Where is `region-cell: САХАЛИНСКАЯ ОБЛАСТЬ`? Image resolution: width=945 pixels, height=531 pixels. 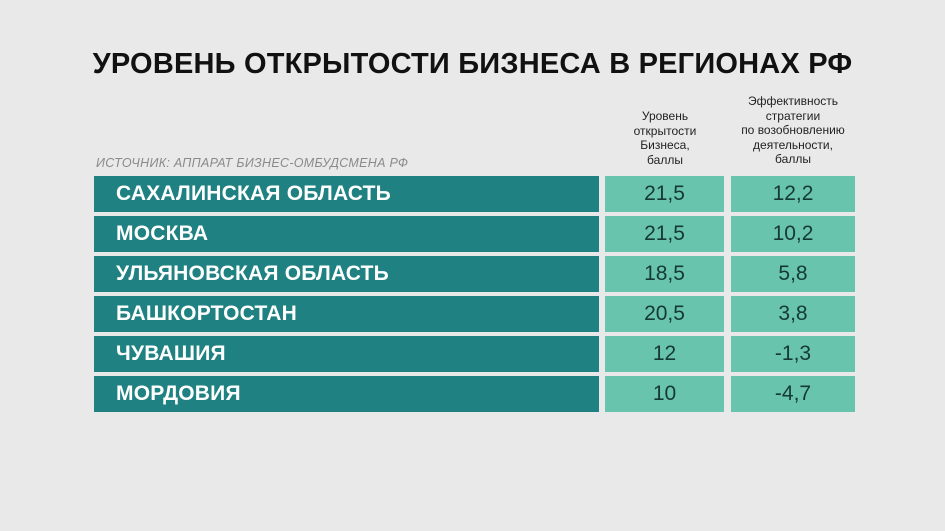 region-cell: САХАЛИНСКАЯ ОБЛАСТЬ is located at coordinates (346, 194).